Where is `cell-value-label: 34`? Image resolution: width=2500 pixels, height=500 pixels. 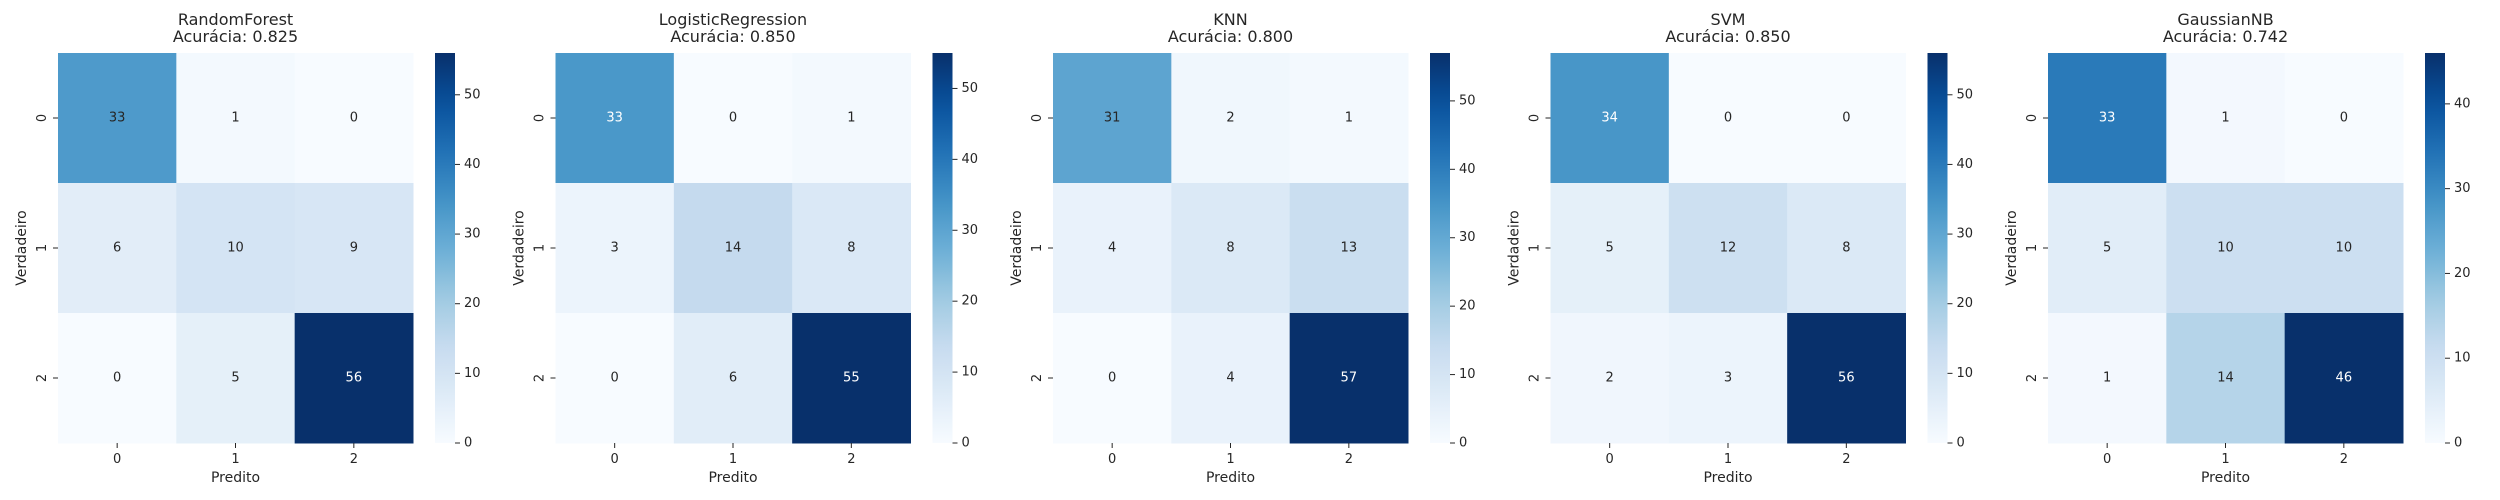 cell-value-label: 34 is located at coordinates (1609, 118).